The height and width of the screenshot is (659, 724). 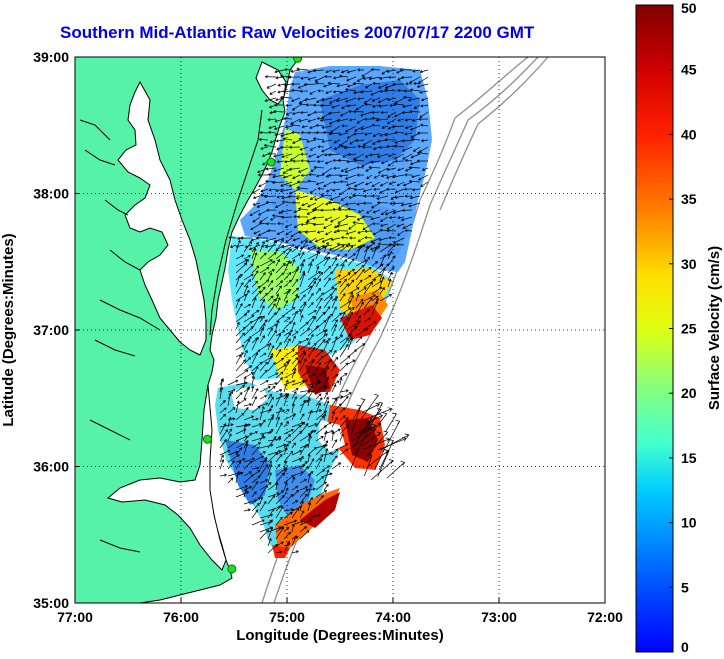 I want to click on colorbar-ticks: 0 5 10 15 20 25 30 35 40 45 50, so click(x=683, y=327).